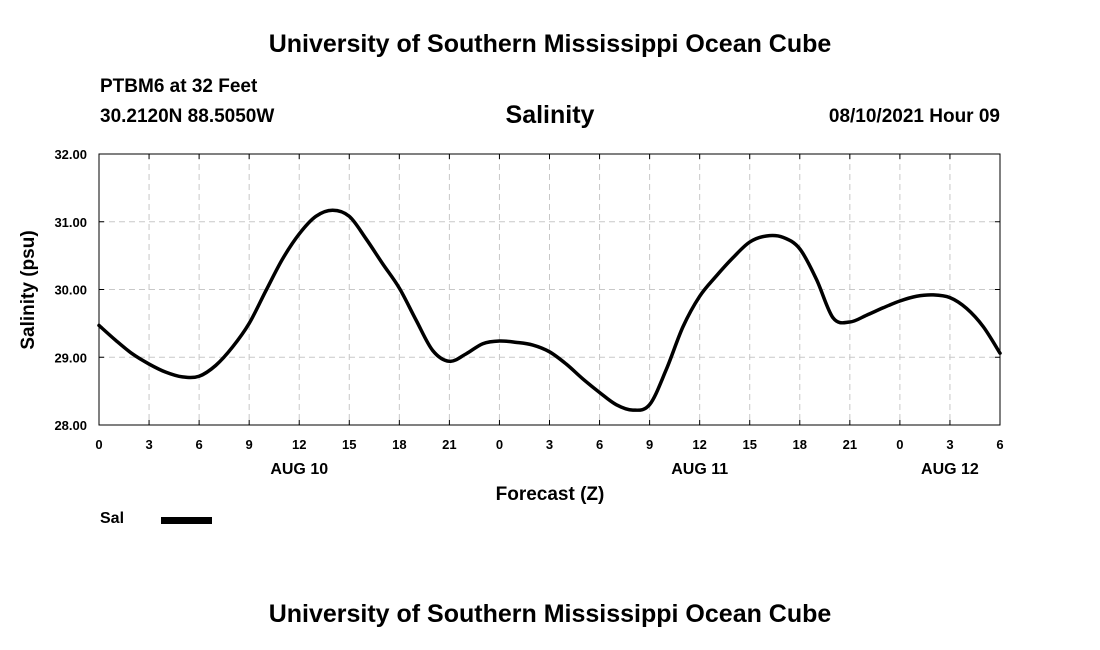 The height and width of the screenshot is (650, 1100). What do you see at coordinates (914, 116) in the screenshot?
I see `forecast-timestamp: 08/10/2021 Hour 09` at bounding box center [914, 116].